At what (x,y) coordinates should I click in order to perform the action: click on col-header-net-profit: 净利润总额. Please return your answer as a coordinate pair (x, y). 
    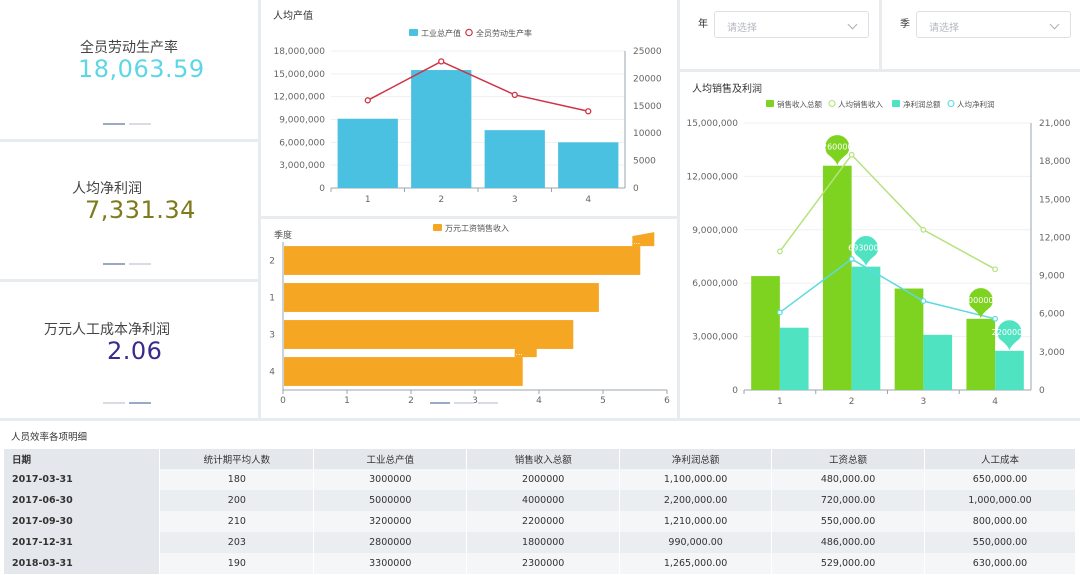
    Looking at the image, I should click on (696, 459).